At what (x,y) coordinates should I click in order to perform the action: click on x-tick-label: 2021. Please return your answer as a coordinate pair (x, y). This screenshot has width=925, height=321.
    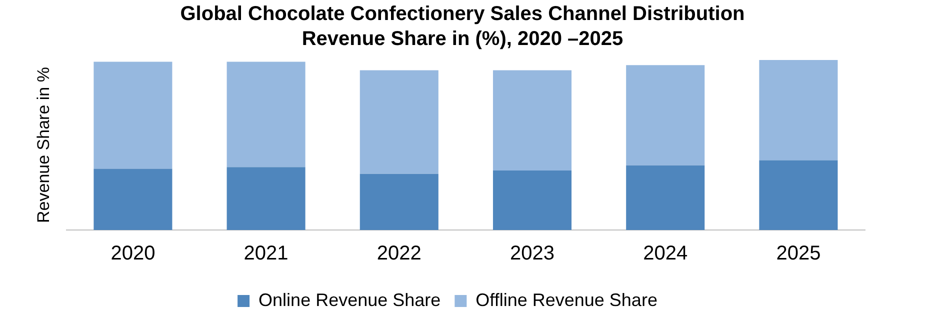
    Looking at the image, I should click on (266, 253).